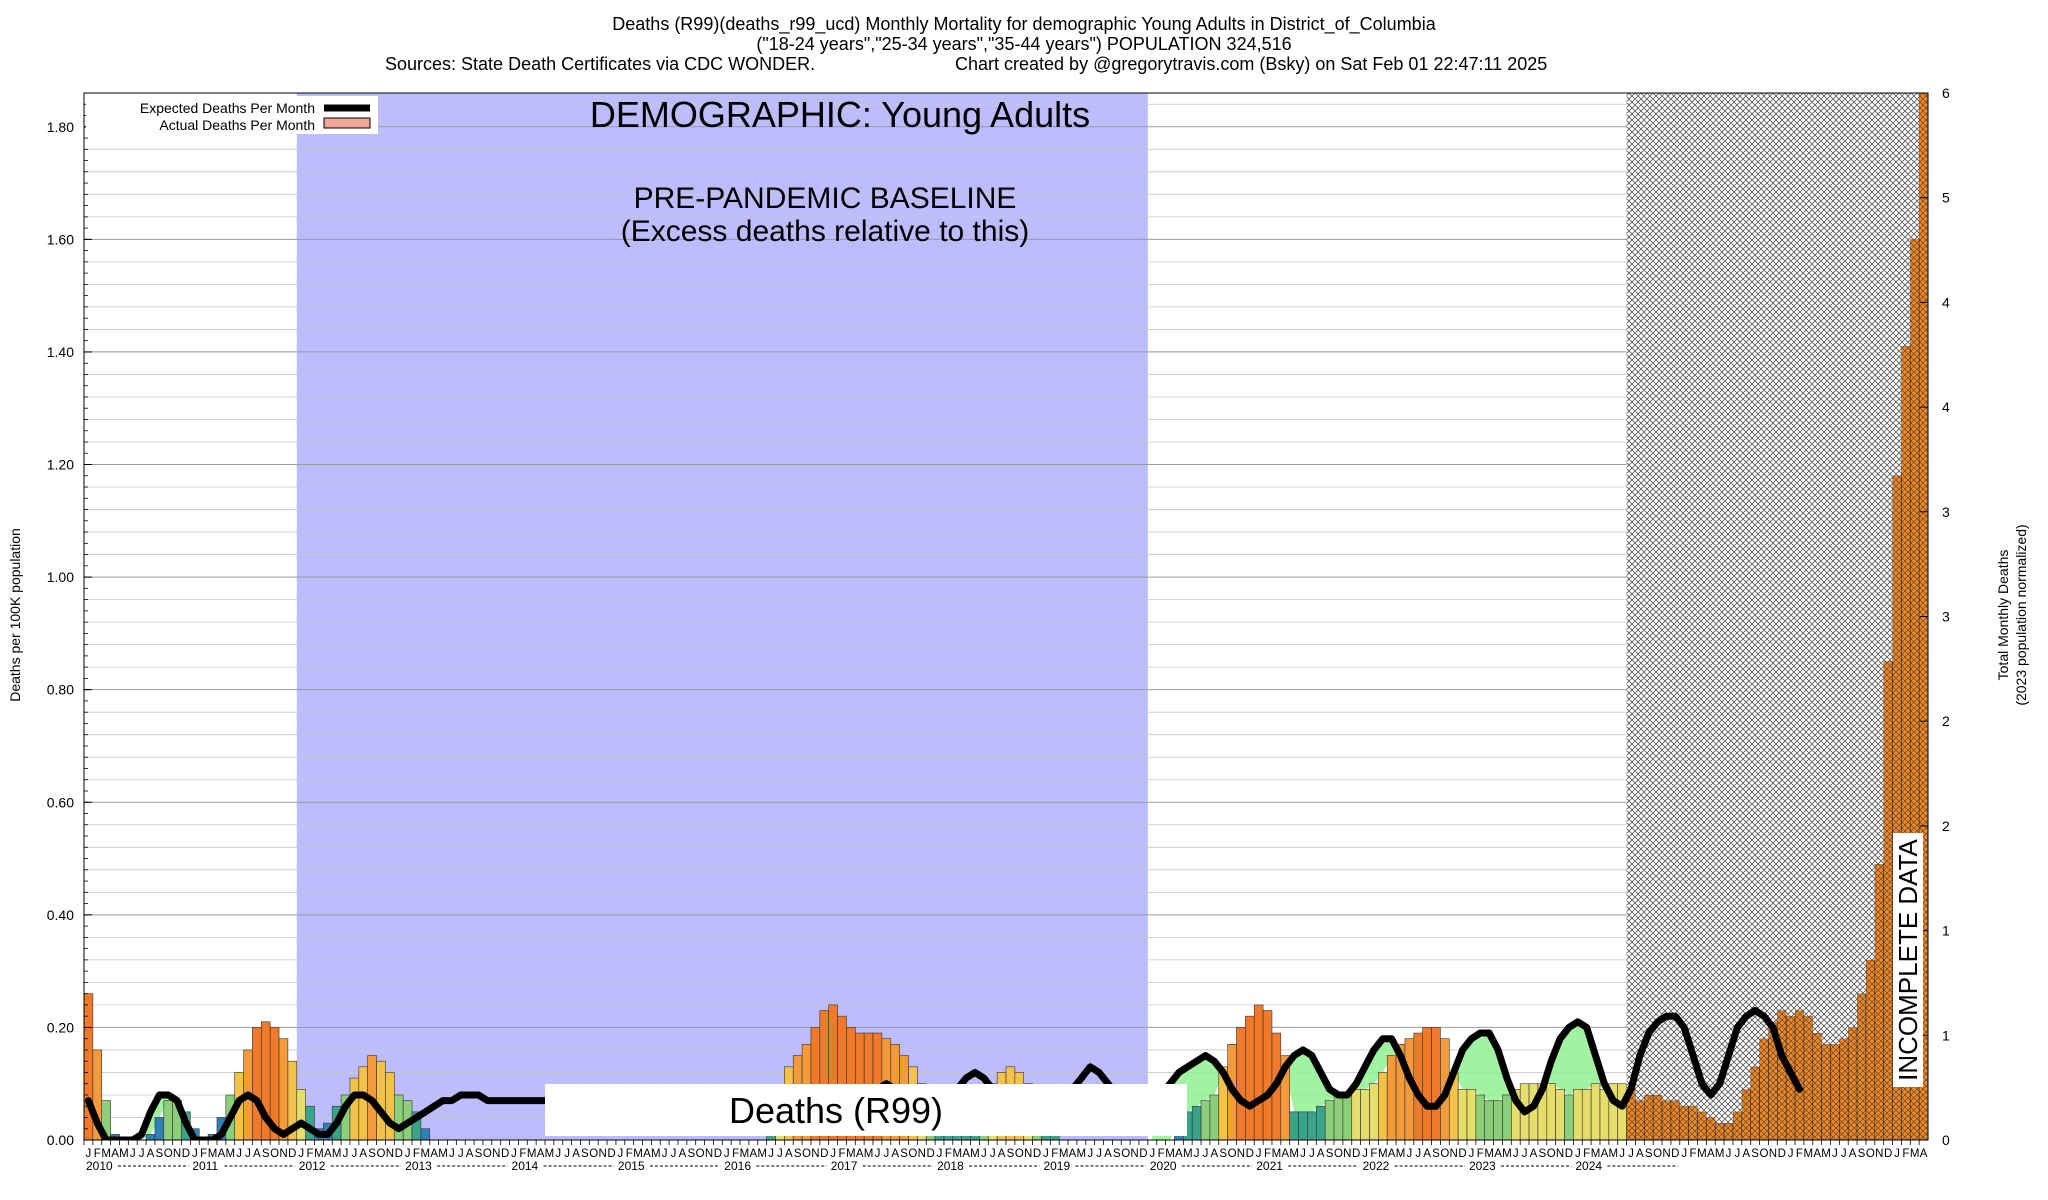  What do you see at coordinates (2021, 614) in the screenshot?
I see `y2-axis-label-line2: (2023 population normalized)` at bounding box center [2021, 614].